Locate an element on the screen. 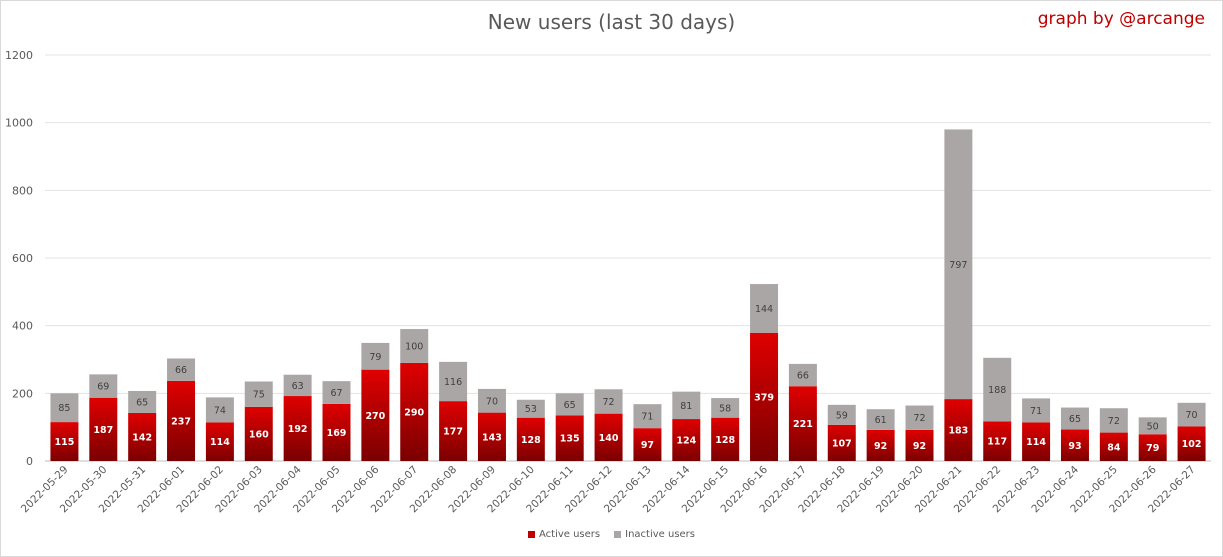  legend-swatch-active is located at coordinates (531, 534).